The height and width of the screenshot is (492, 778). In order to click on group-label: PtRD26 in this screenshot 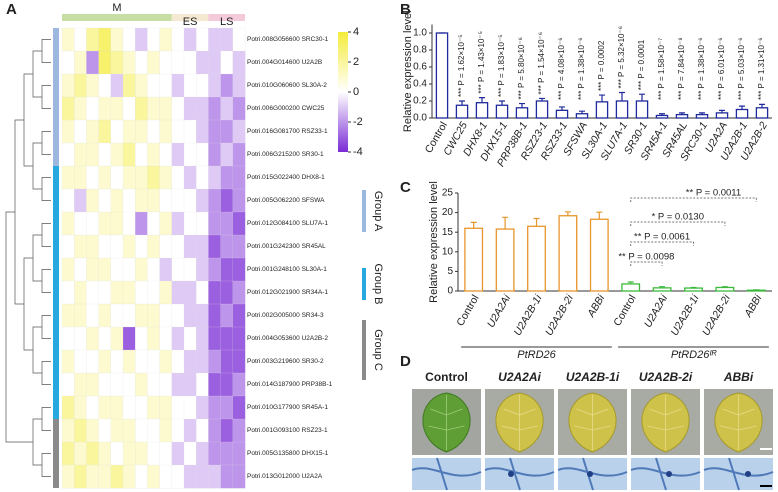, I will do `click(536, 355)`.